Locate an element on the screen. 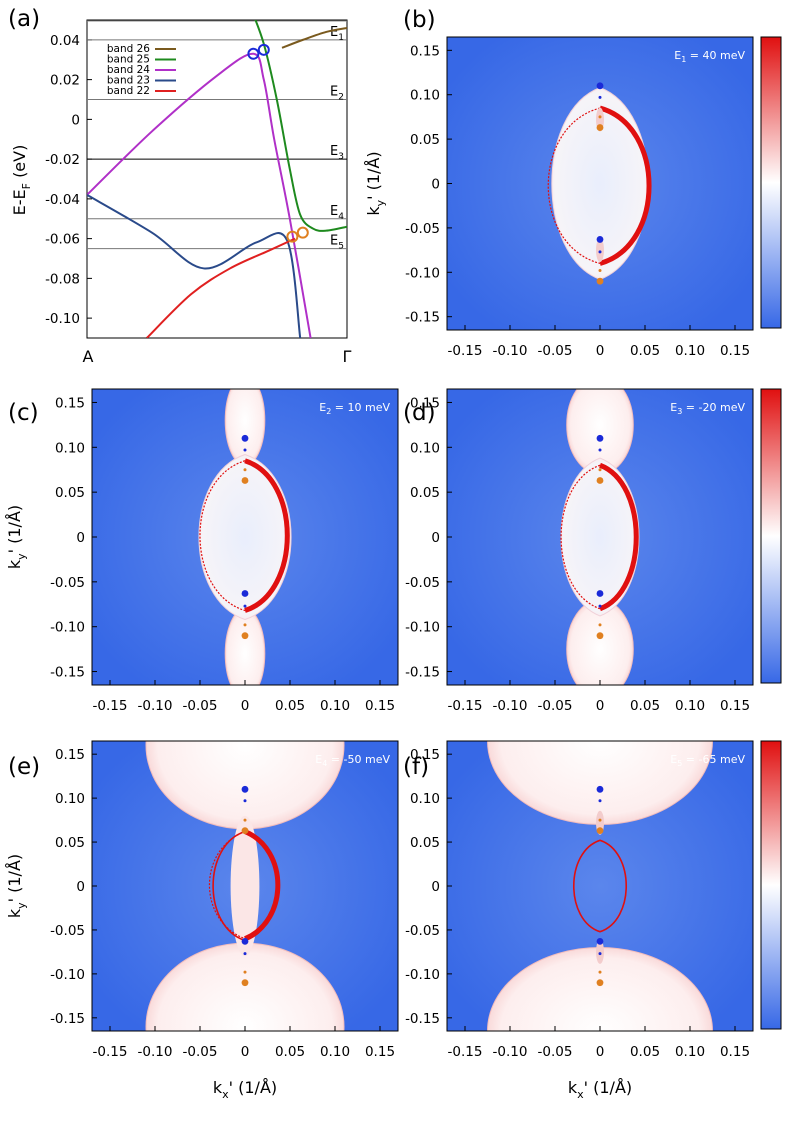 This screenshot has height=1139, width=789. band-curves is located at coordinates (217, 179).